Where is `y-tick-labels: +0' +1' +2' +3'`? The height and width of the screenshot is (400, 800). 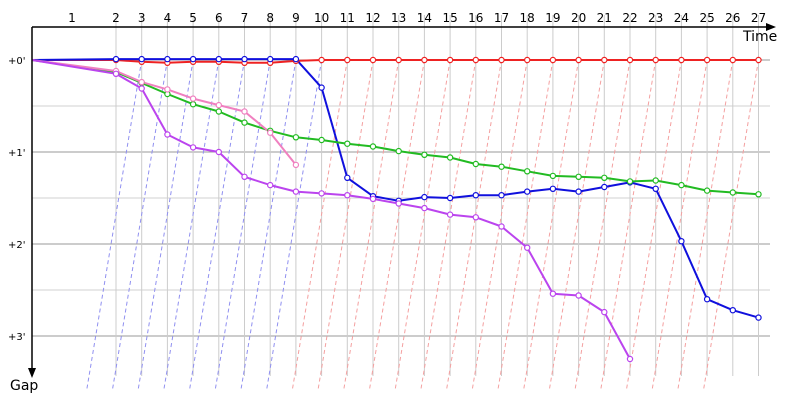 y-tick-labels: +0' +1' +2' +3' is located at coordinates (17, 199).